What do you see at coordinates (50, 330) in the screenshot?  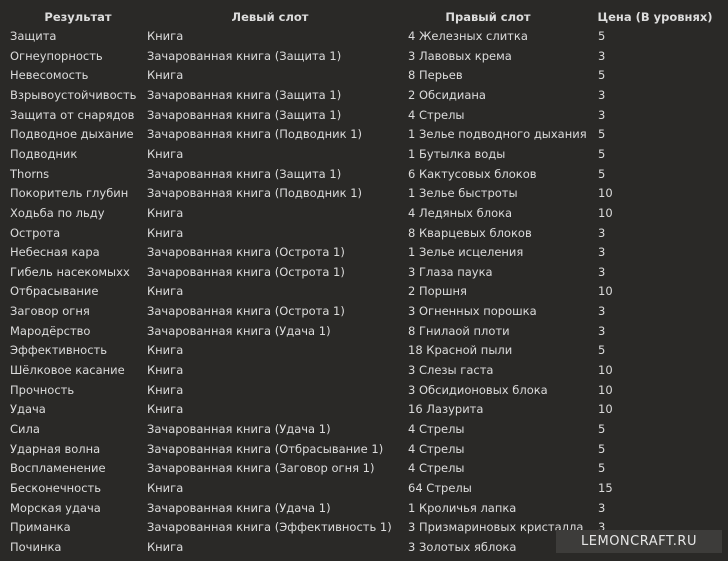 I see `table-cell: Мародёрство` at bounding box center [50, 330].